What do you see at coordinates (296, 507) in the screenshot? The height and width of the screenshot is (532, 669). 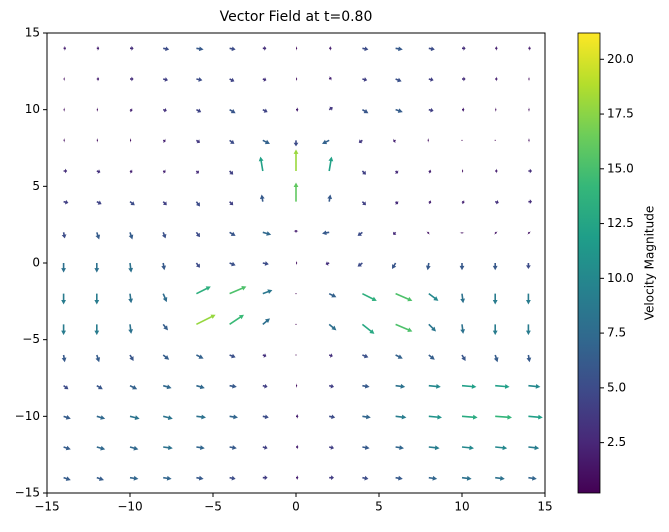 I see `x-tick-label: 0` at bounding box center [296, 507].